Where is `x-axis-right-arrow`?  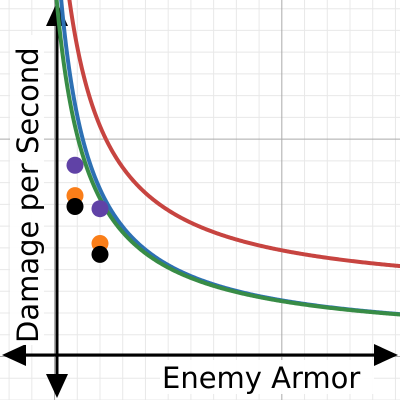 x-axis-right-arrow is located at coordinates (386, 355).